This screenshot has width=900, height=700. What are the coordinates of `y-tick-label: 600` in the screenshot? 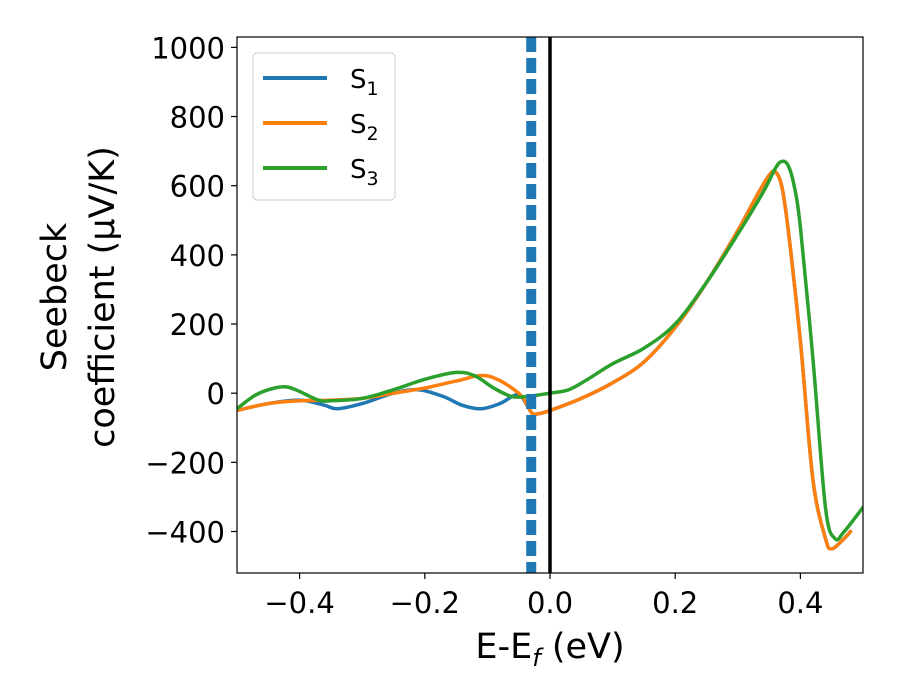 It's located at (197, 187).